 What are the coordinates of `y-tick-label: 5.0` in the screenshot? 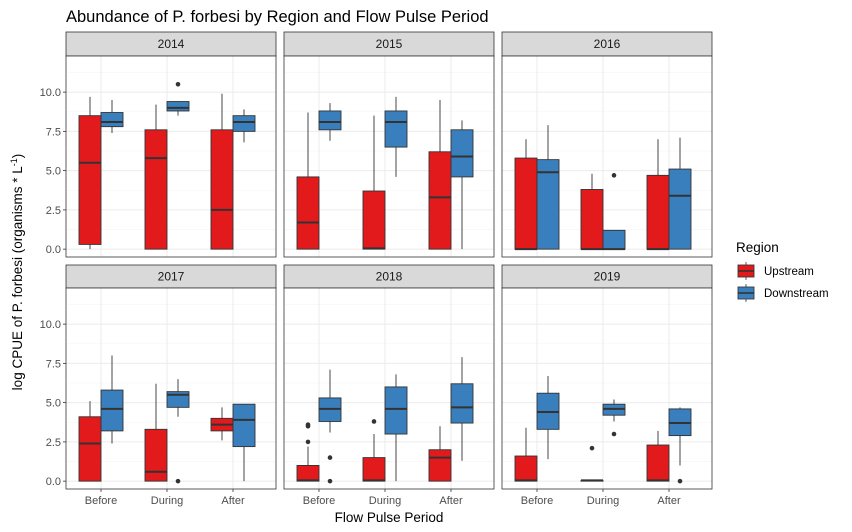 It's located at (53, 404).